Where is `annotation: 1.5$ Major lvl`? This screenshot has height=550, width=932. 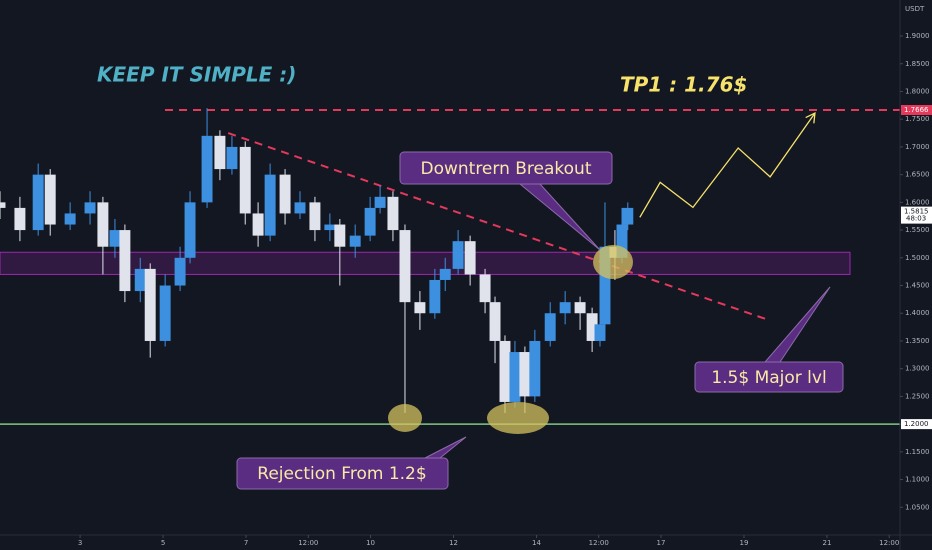 annotation: 1.5$ Major lvl is located at coordinates (768, 378).